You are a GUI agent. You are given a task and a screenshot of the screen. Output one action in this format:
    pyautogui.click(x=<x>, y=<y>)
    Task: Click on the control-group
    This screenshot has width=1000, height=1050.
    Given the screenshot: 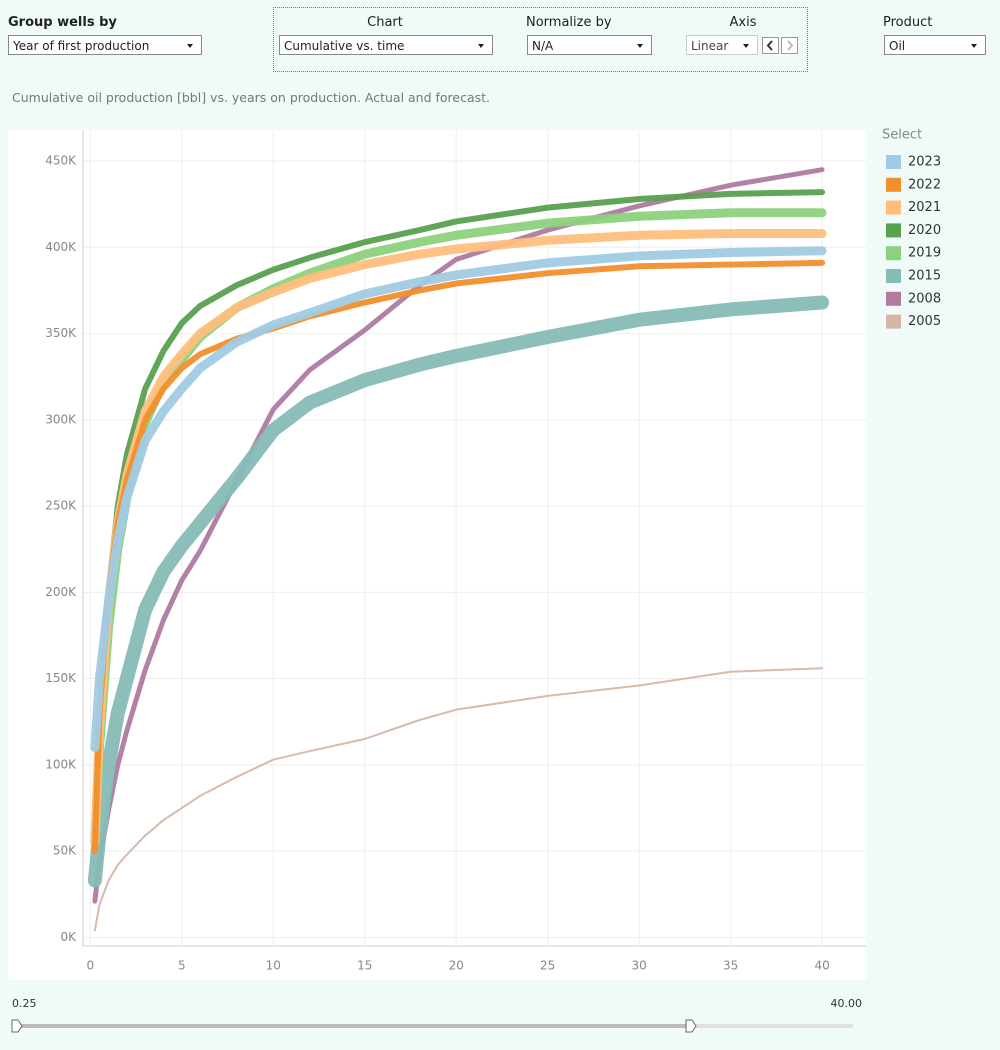 What is the action you would take?
    pyautogui.click(x=540, y=39)
    